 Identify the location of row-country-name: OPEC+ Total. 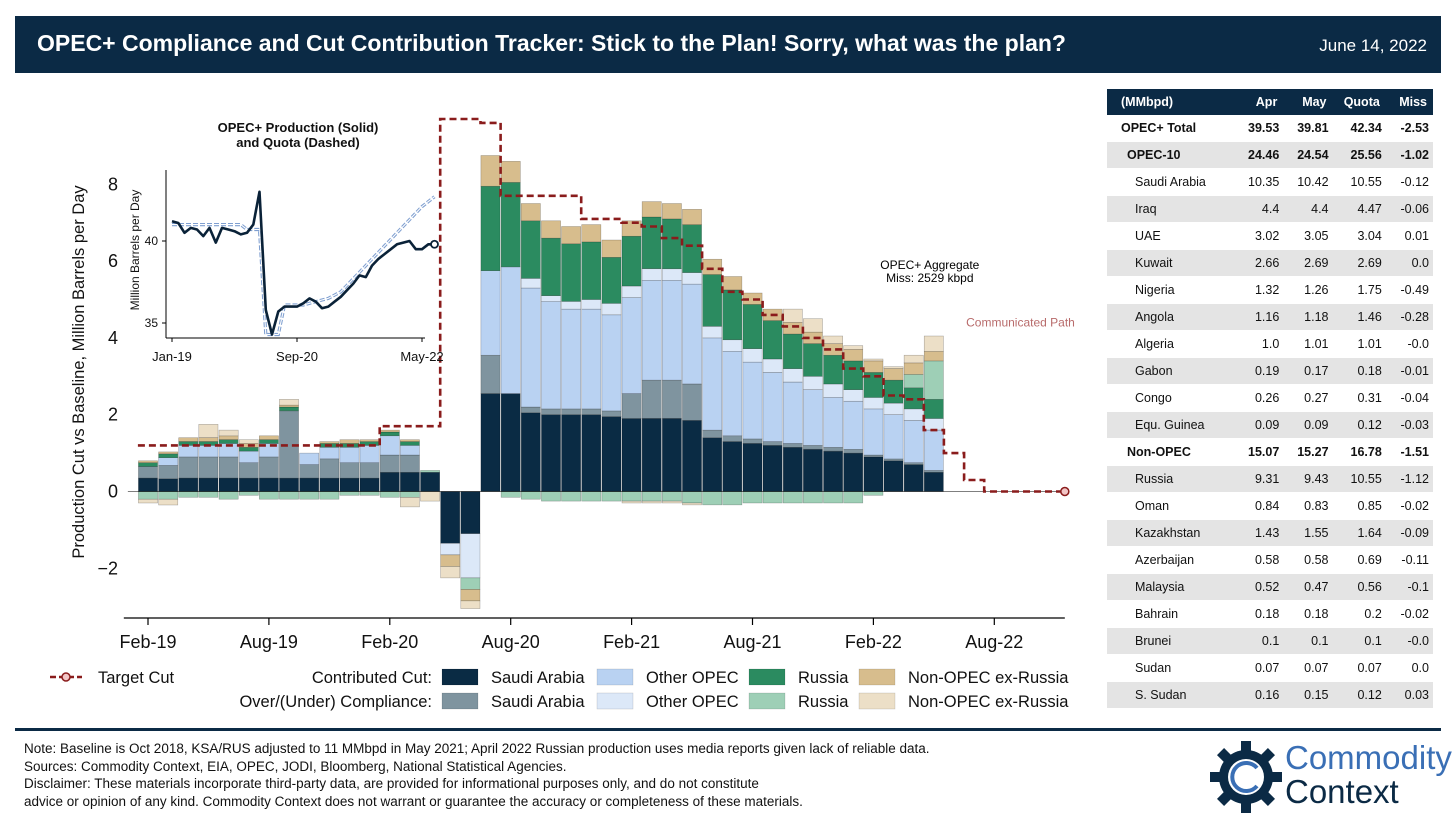
(1171, 128).